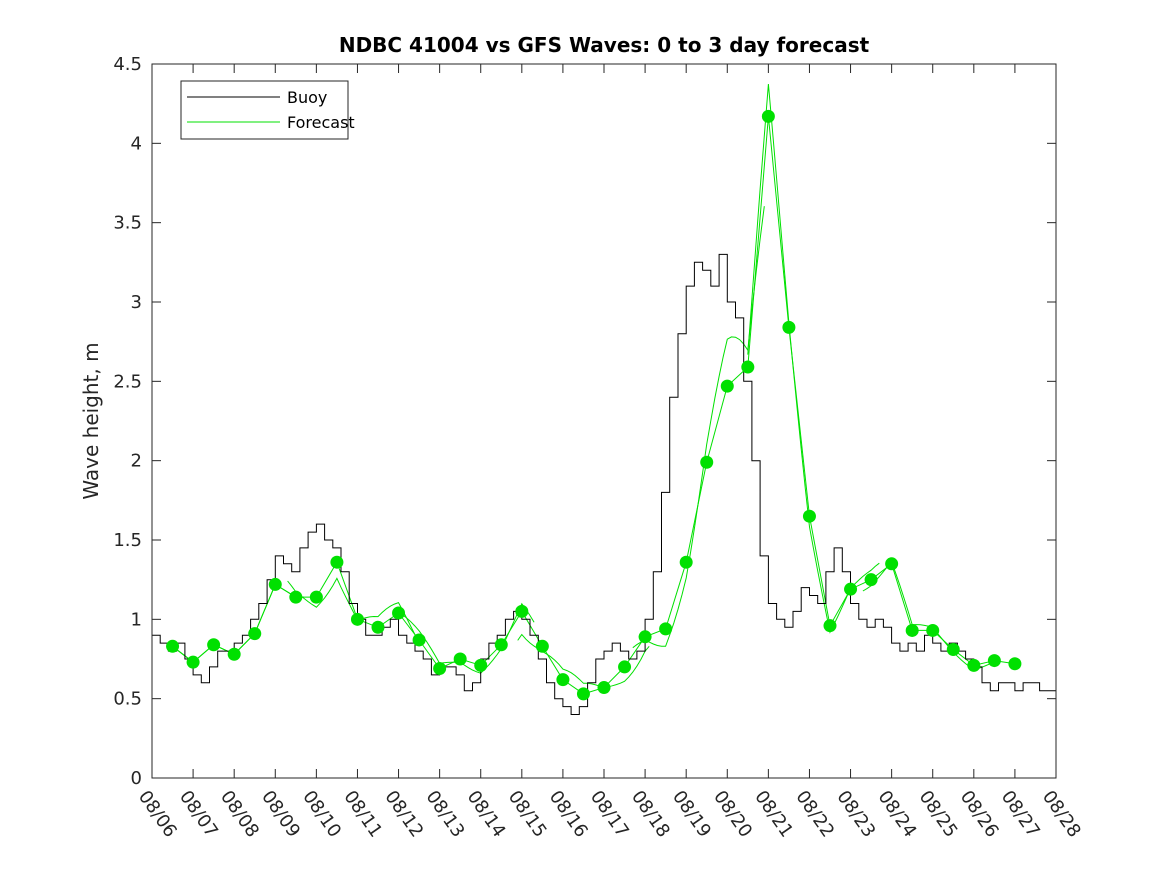  What do you see at coordinates (136, 143) in the screenshot?
I see `y-tick-label: 4` at bounding box center [136, 143].